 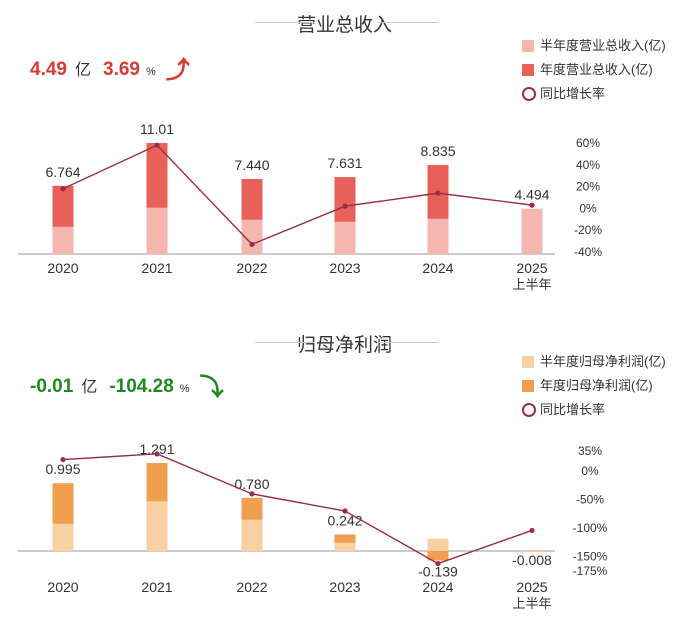 What do you see at coordinates (177, 70) in the screenshot?
I see `arrow-up-icon: ⤴` at bounding box center [177, 70].